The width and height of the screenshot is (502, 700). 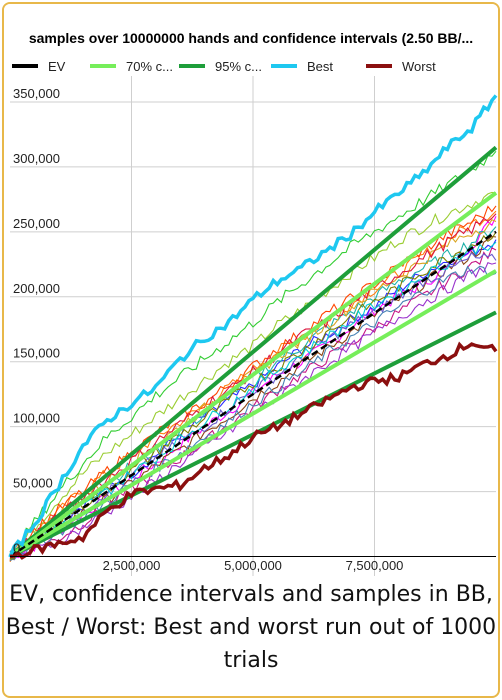 I want to click on legend-label-4: Best, so click(x=320, y=66).